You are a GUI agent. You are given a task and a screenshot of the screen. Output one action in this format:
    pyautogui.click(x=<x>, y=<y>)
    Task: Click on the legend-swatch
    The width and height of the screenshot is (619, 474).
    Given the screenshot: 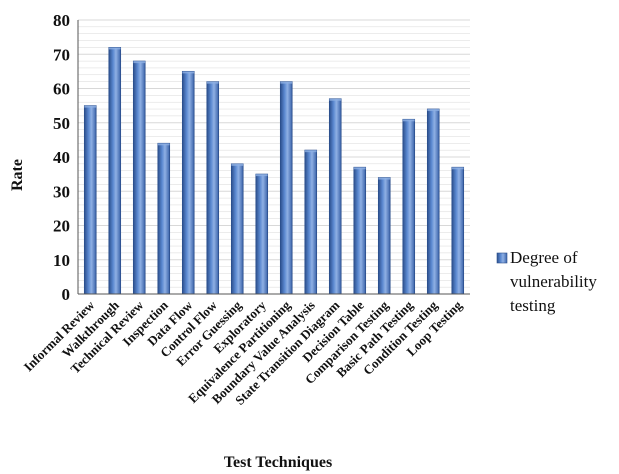 What is the action you would take?
    pyautogui.click(x=502, y=258)
    